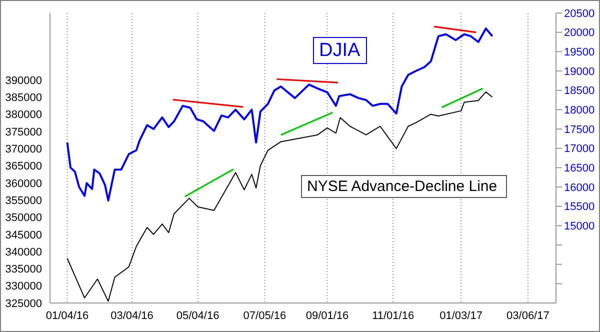 This screenshot has width=600, height=332. I want to click on text: NYSE Advance-Decline Line, so click(404, 186).